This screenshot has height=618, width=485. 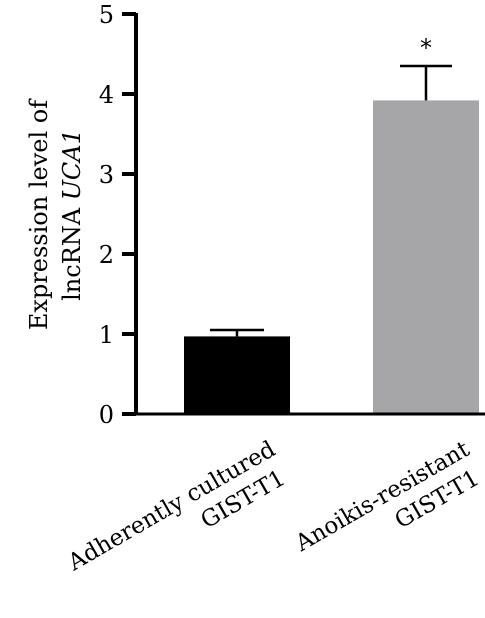 I want to click on y-tick-label: 0, so click(x=106, y=415).